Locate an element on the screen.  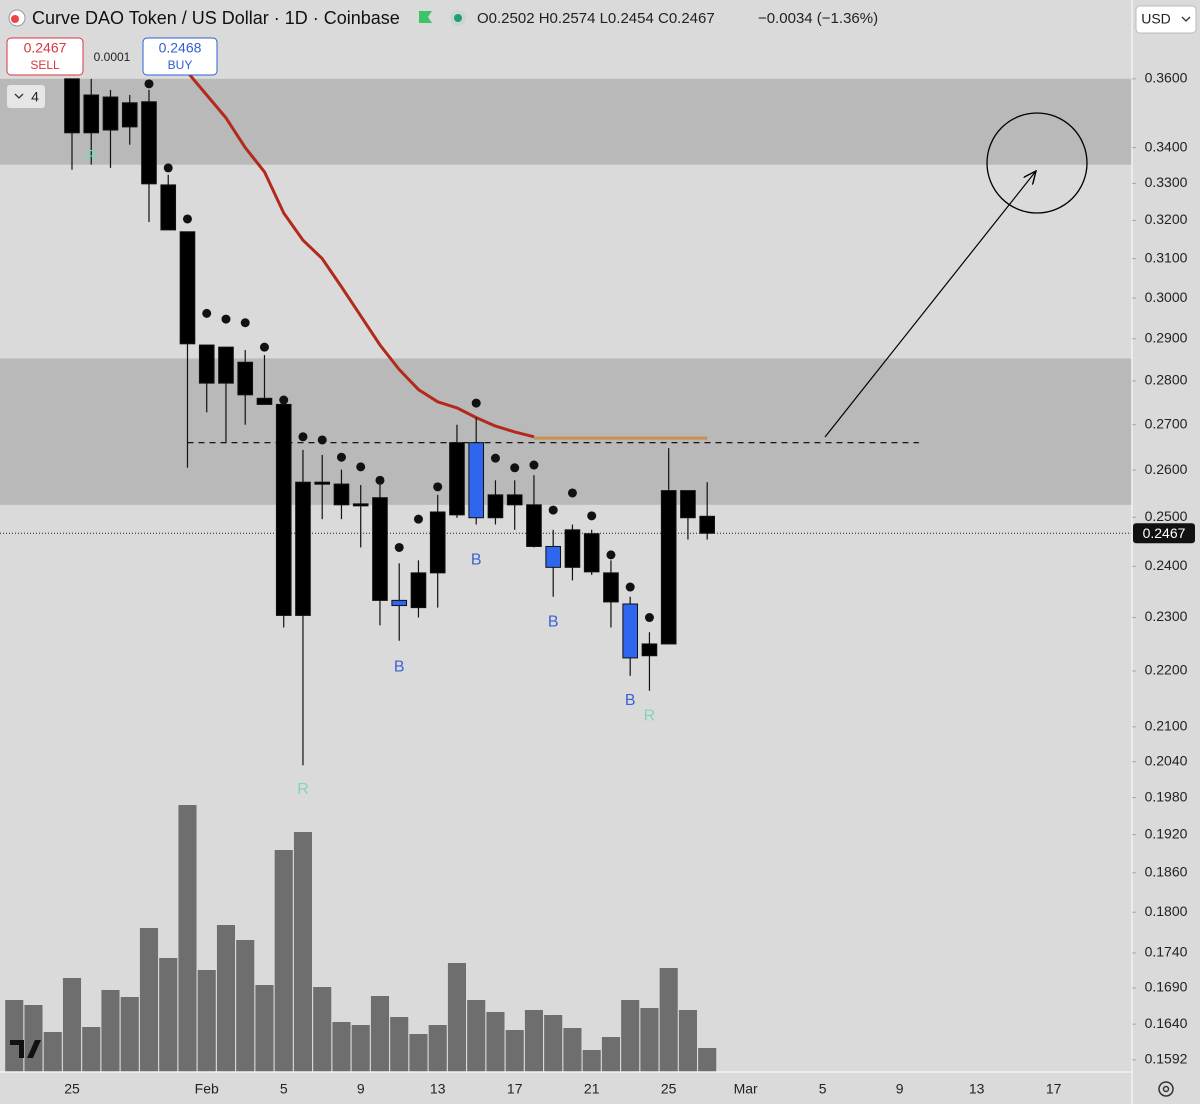
y-tick-label: 0.3100 is located at coordinates (1166, 257).